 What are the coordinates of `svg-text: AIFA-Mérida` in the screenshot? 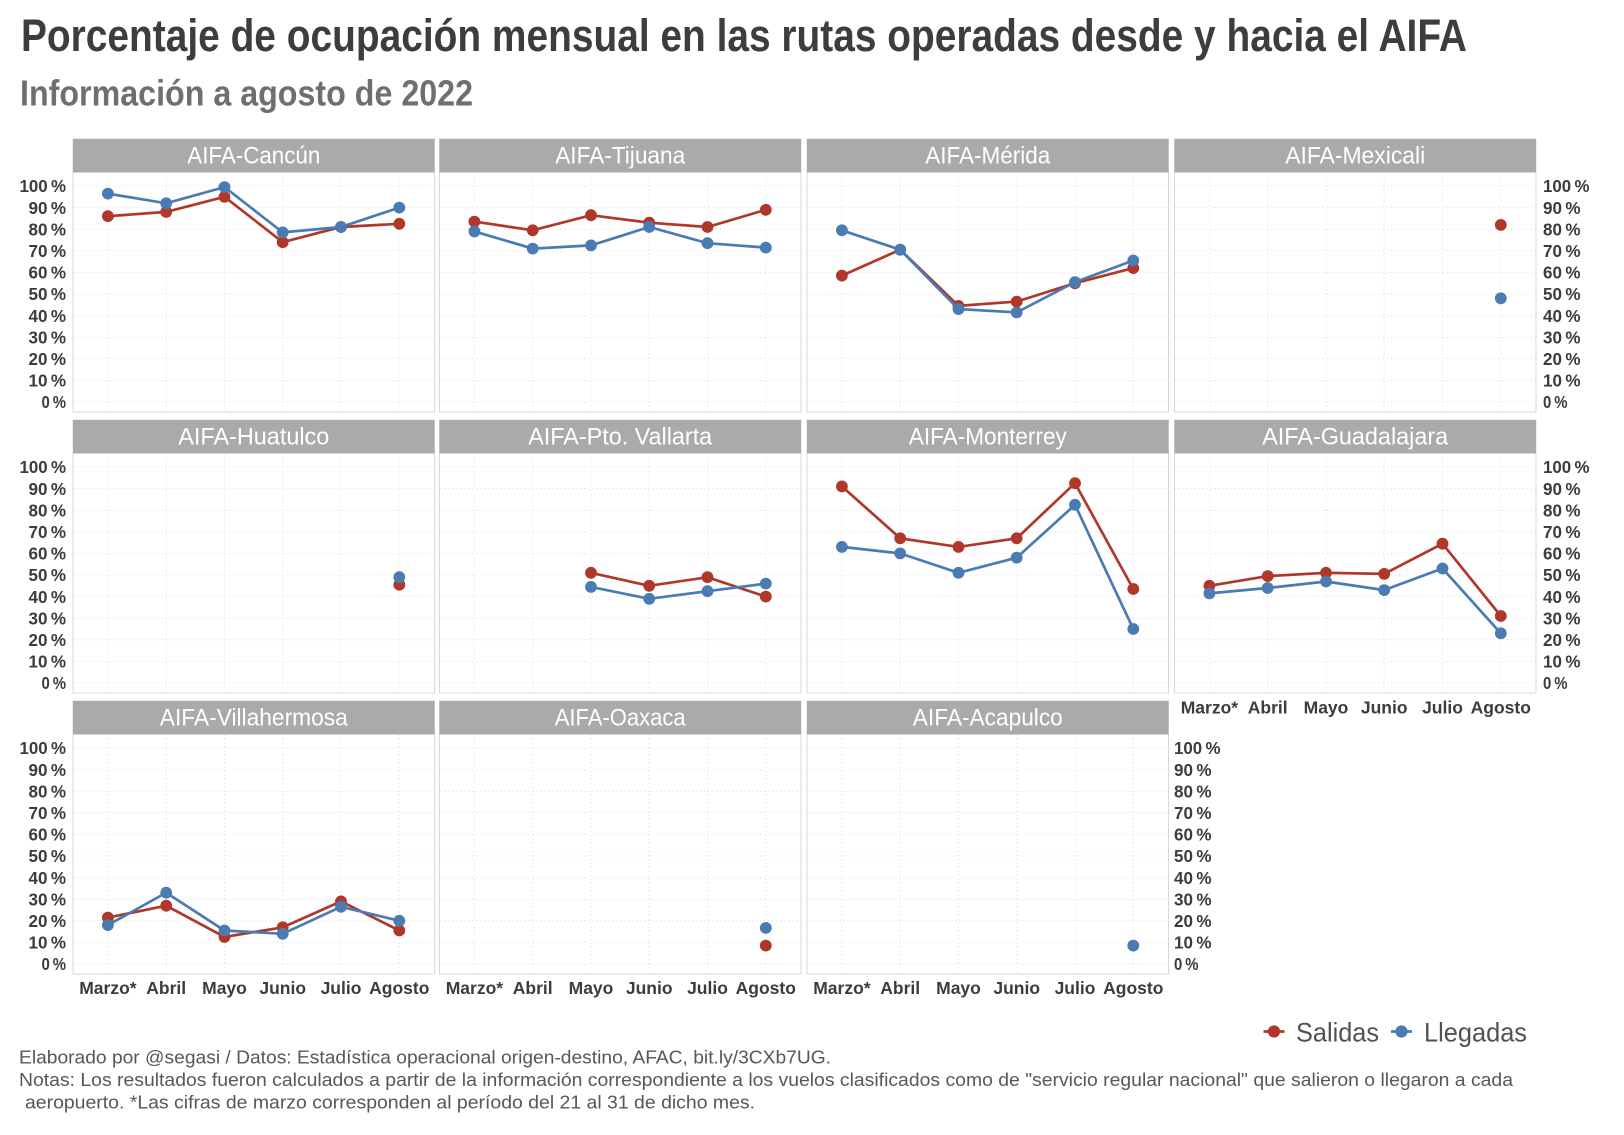 It's located at (988, 156).